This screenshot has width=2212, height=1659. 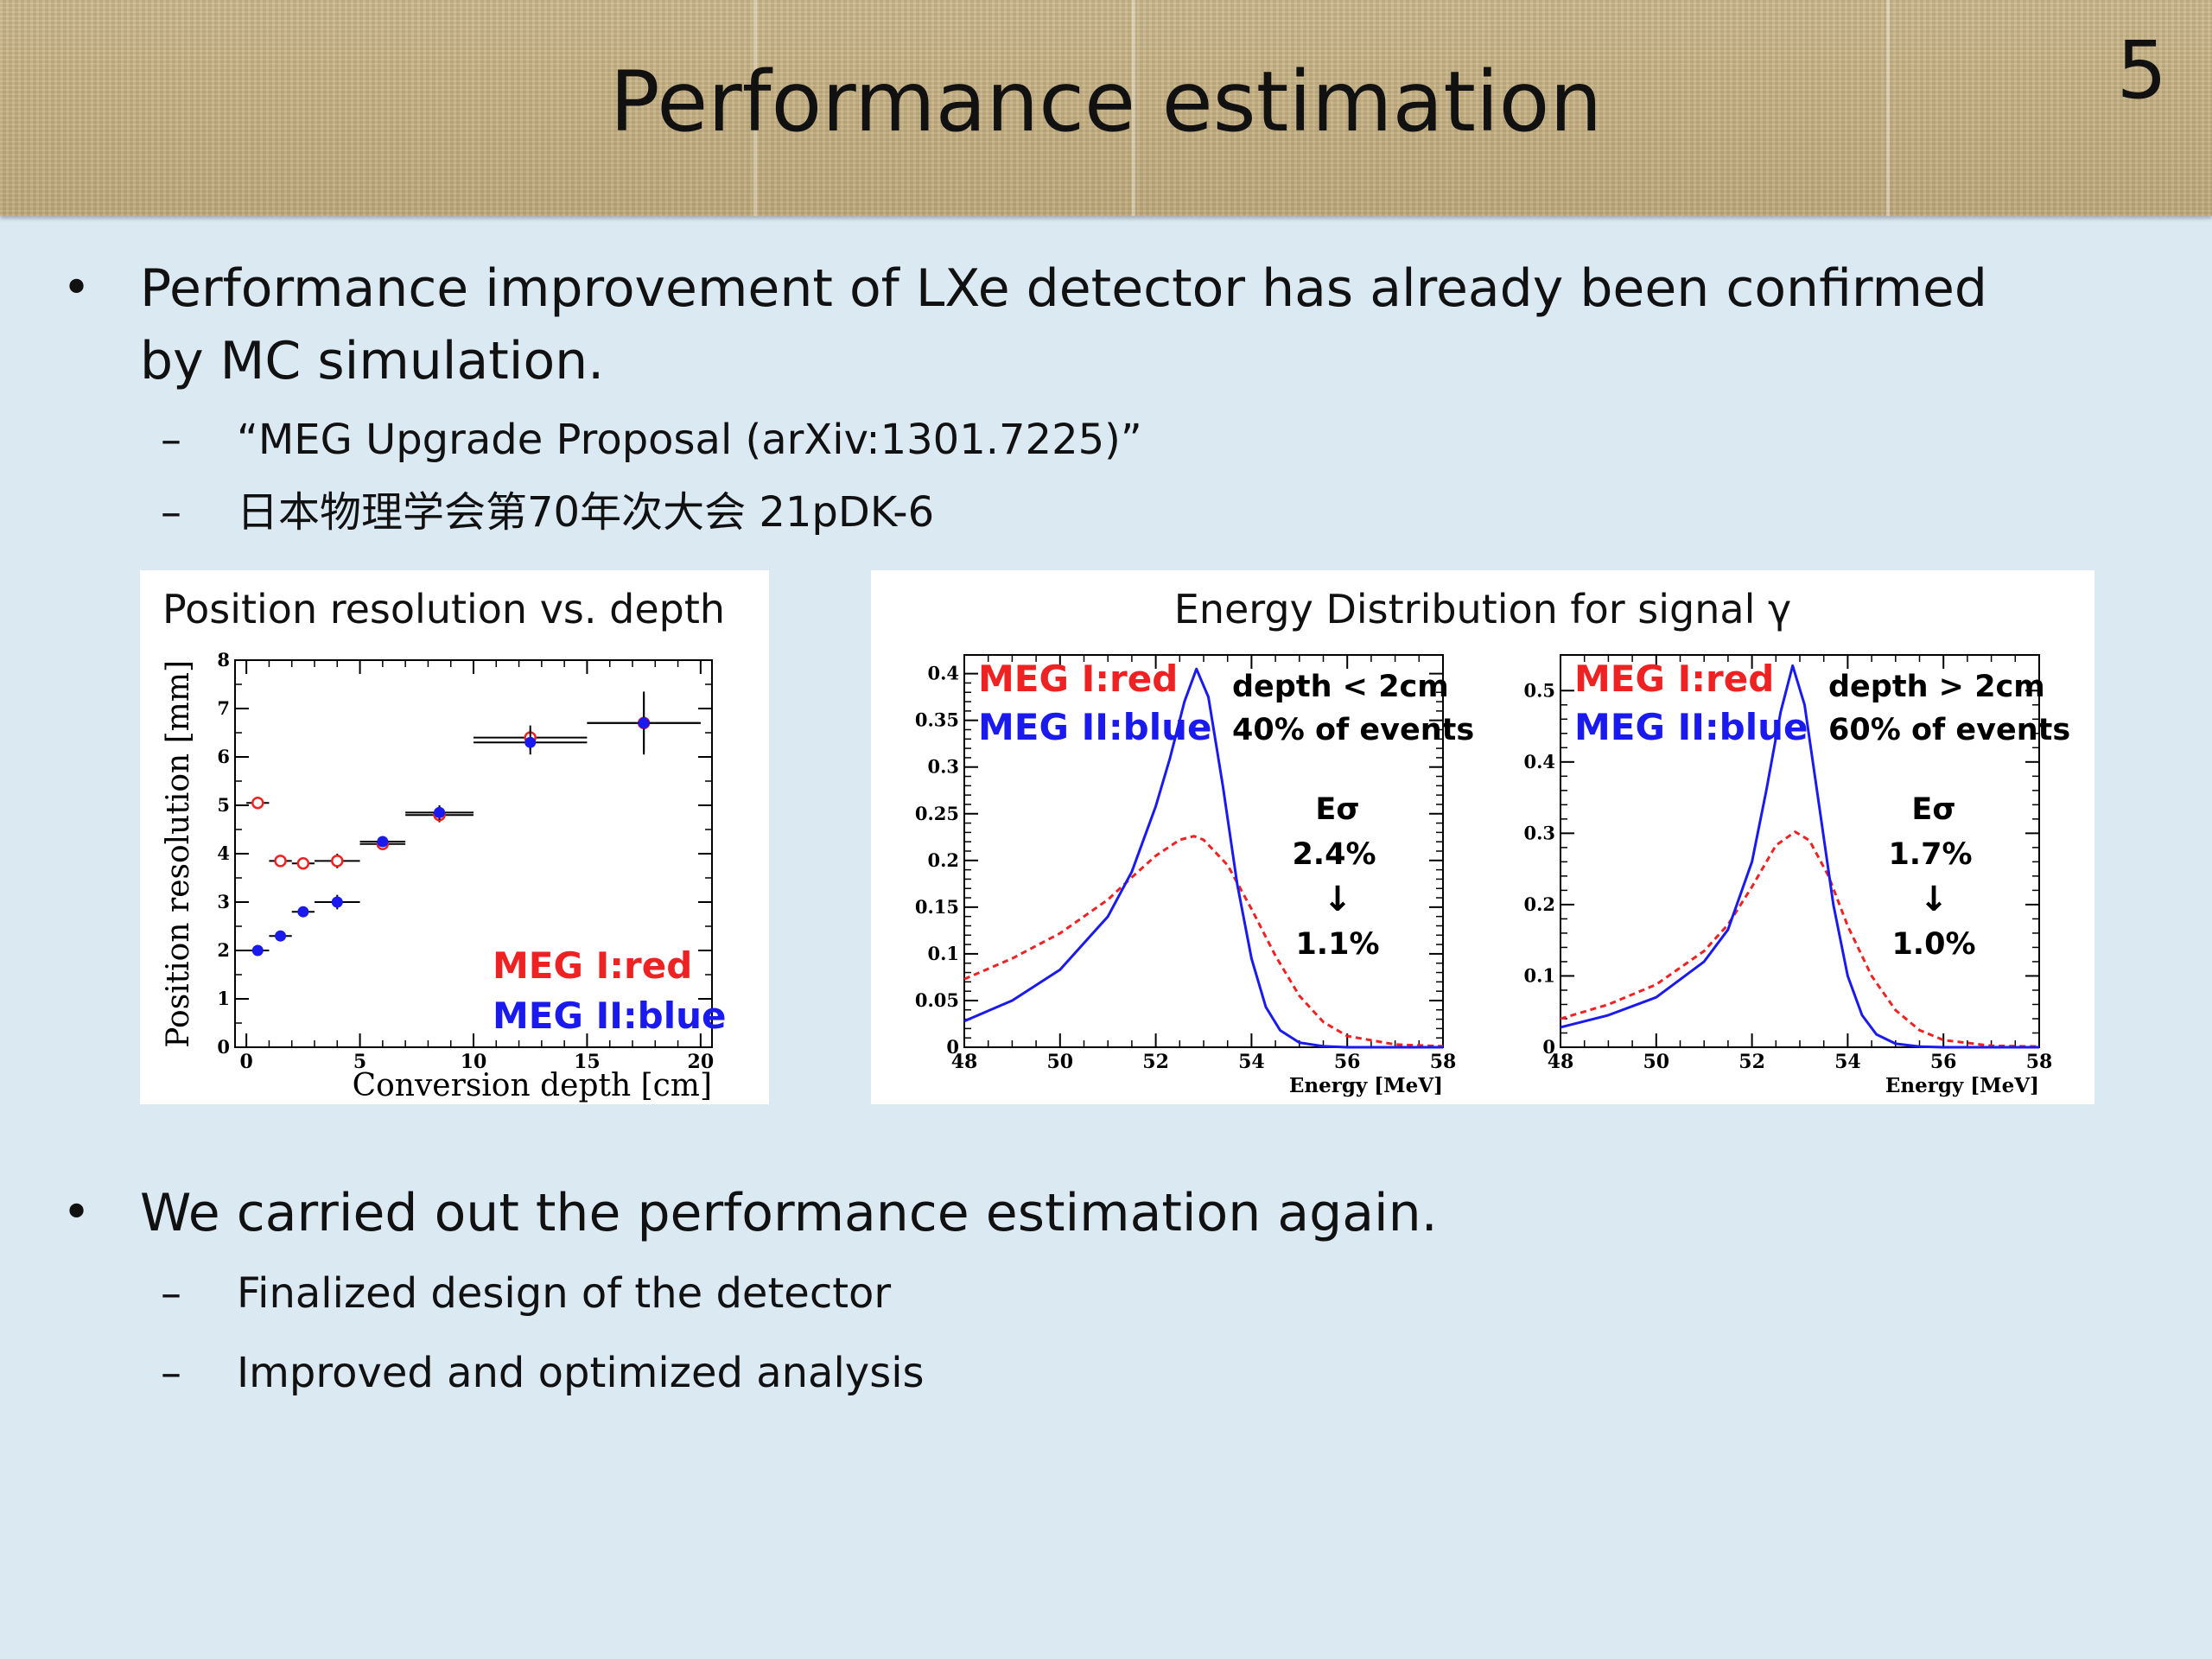 I want to click on y-tick-label: 6, so click(x=223, y=756).